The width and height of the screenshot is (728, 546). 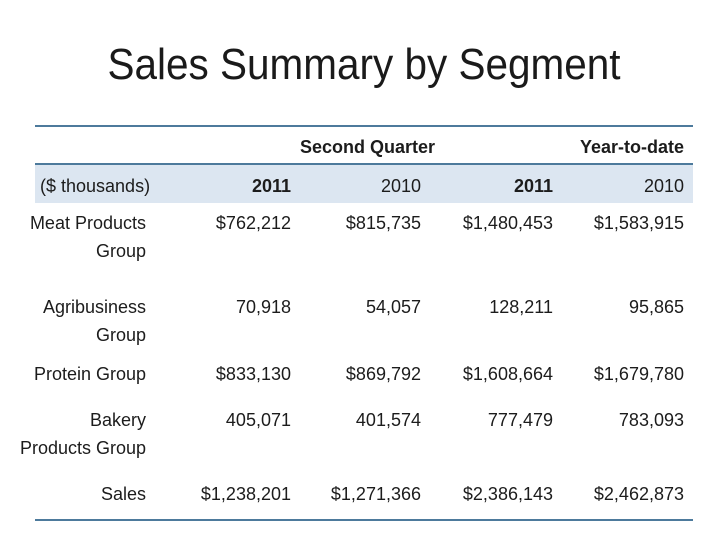 I want to click on value-cell: 783,093, so click(x=651, y=420).